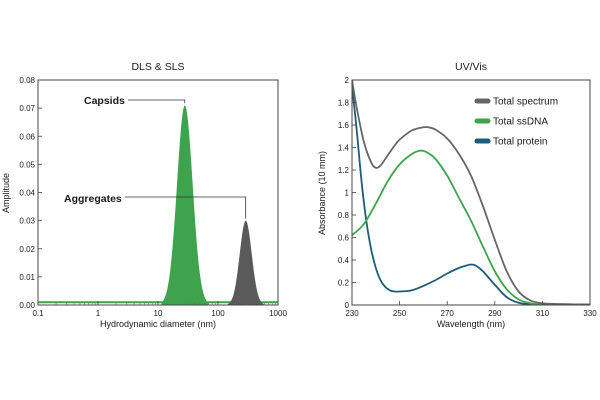  Describe the element at coordinates (344, 170) in the screenshot. I see `uvvis-y-tick-label: 1.2` at that location.